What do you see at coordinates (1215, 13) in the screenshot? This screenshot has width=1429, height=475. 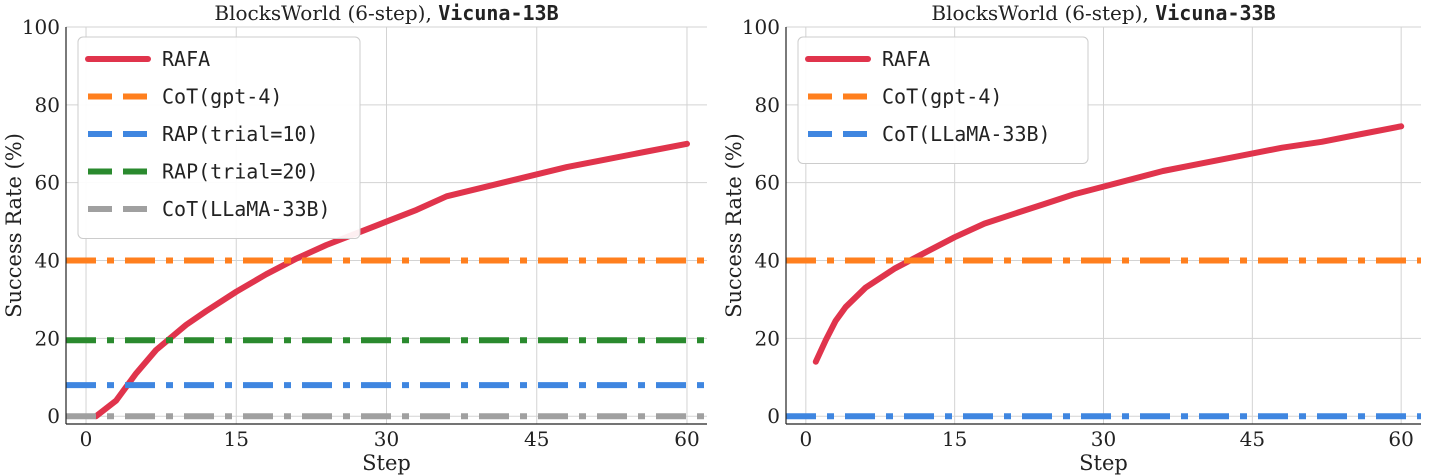 I see `chart-title-model: Vicuna-33B` at bounding box center [1215, 13].